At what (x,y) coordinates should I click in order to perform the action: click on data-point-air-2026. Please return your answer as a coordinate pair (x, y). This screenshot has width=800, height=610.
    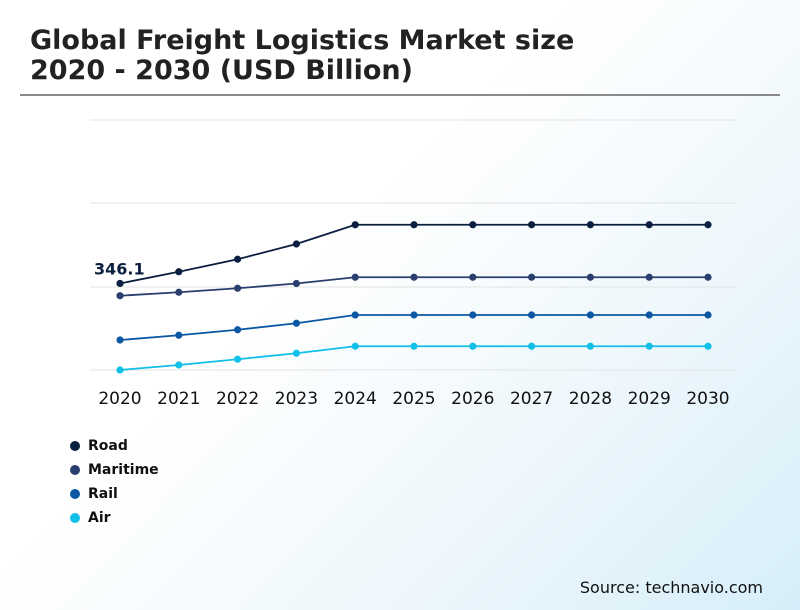
    Looking at the image, I should click on (473, 346).